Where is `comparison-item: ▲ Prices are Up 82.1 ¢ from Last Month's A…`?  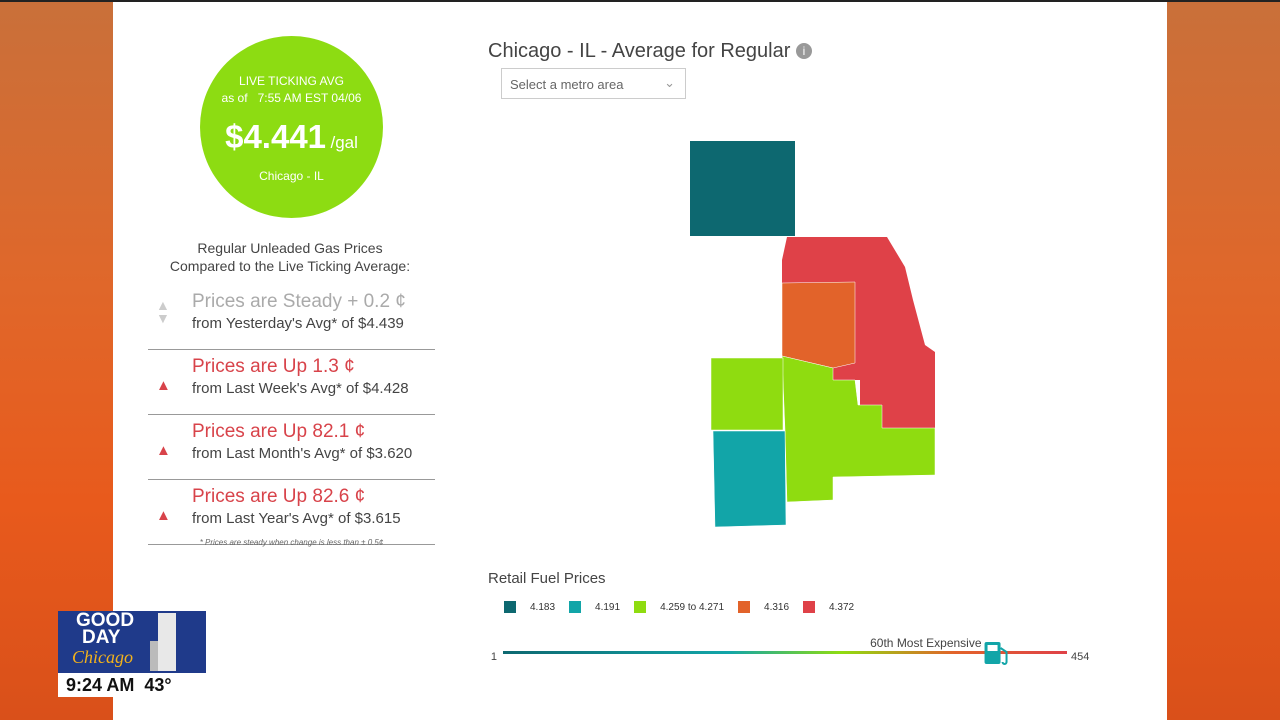
comparison-item: ▲ Prices are Up 82.1 ¢ from Last Month's A… is located at coordinates (291, 448).